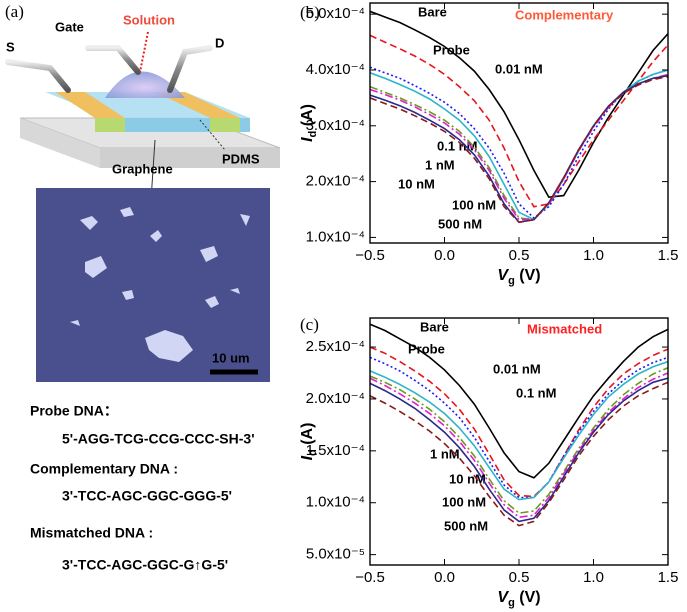 The height and width of the screenshot is (612, 687). What do you see at coordinates (335, 554) in the screenshot?
I see `y-tick-label: 5.0x10⁻⁵` at bounding box center [335, 554].